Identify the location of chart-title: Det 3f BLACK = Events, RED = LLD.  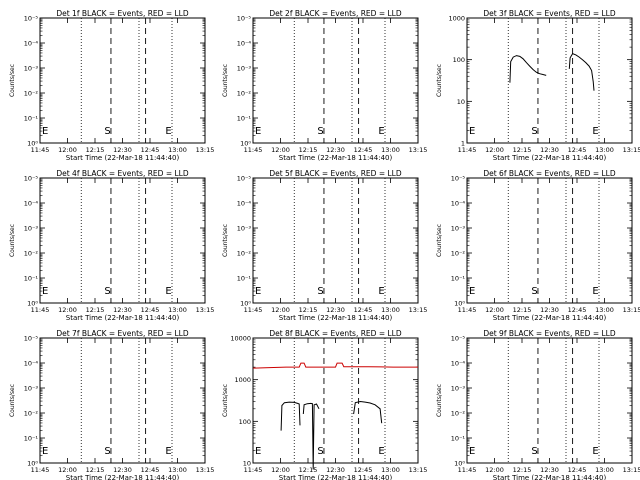
(549, 13).